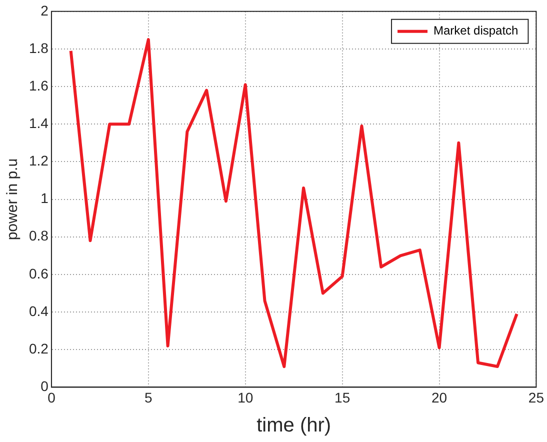 The image size is (547, 442). I want to click on y-tick-label: 0.6, so click(38, 273).